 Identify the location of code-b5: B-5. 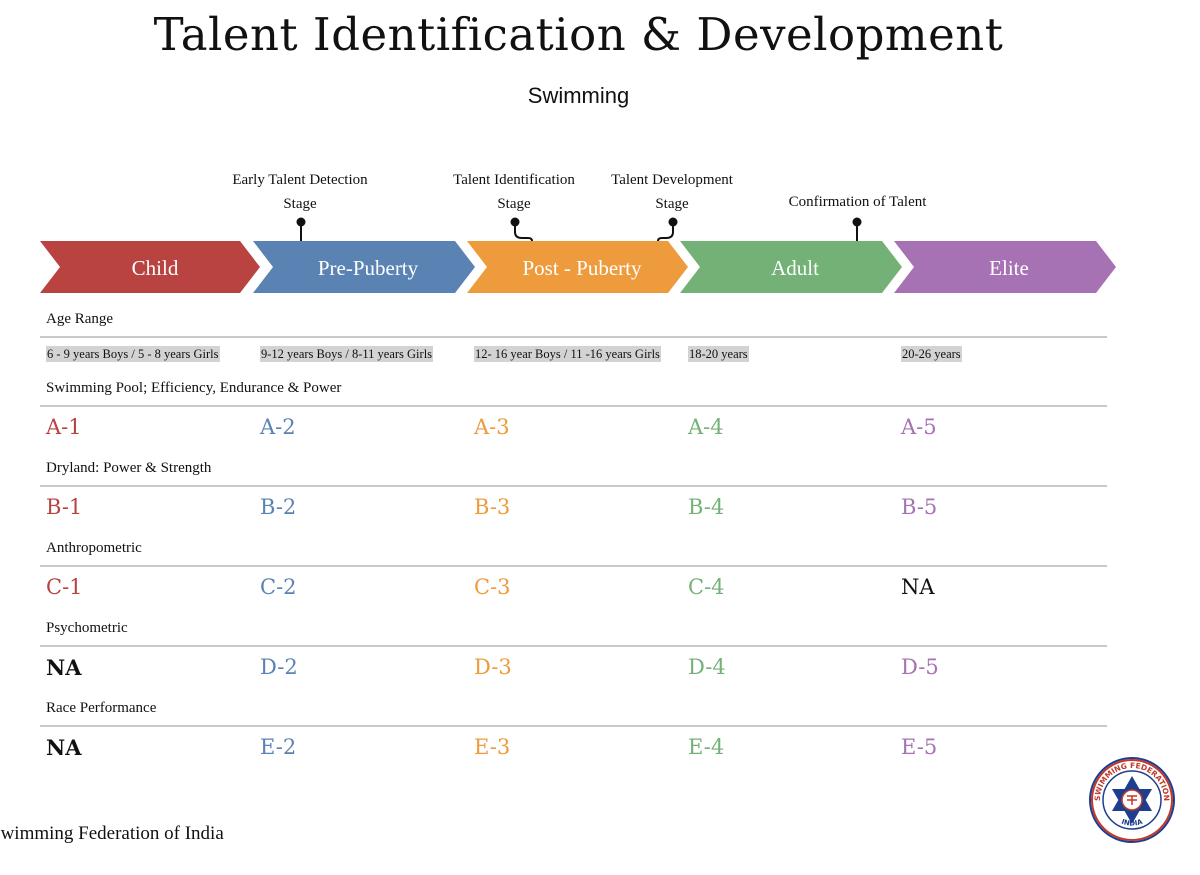
(919, 507).